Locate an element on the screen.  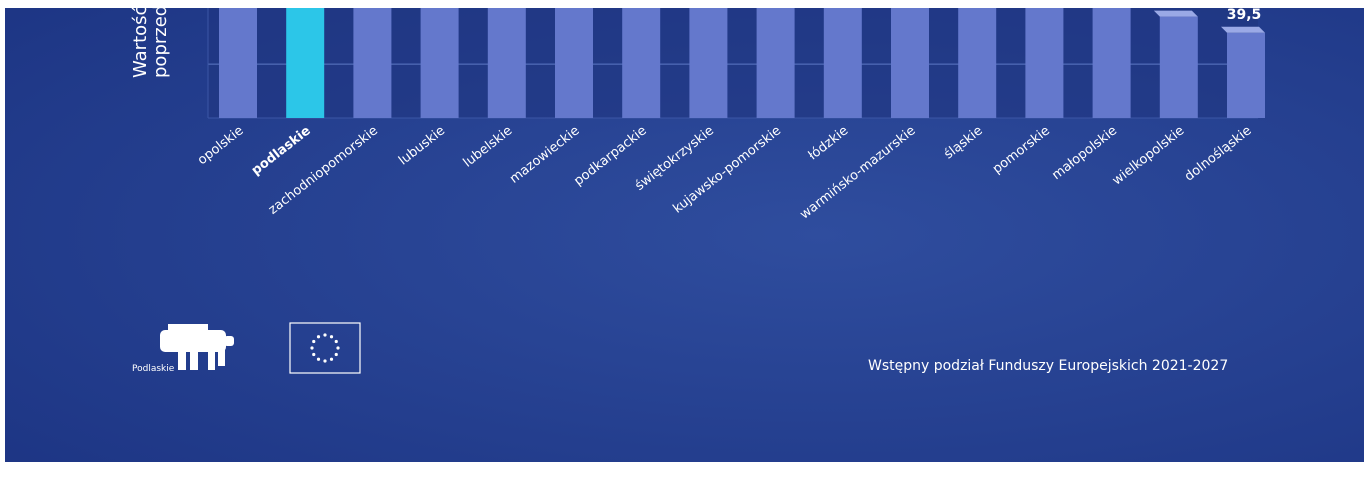
logo-podlaskie is located at coordinates (197, 347).